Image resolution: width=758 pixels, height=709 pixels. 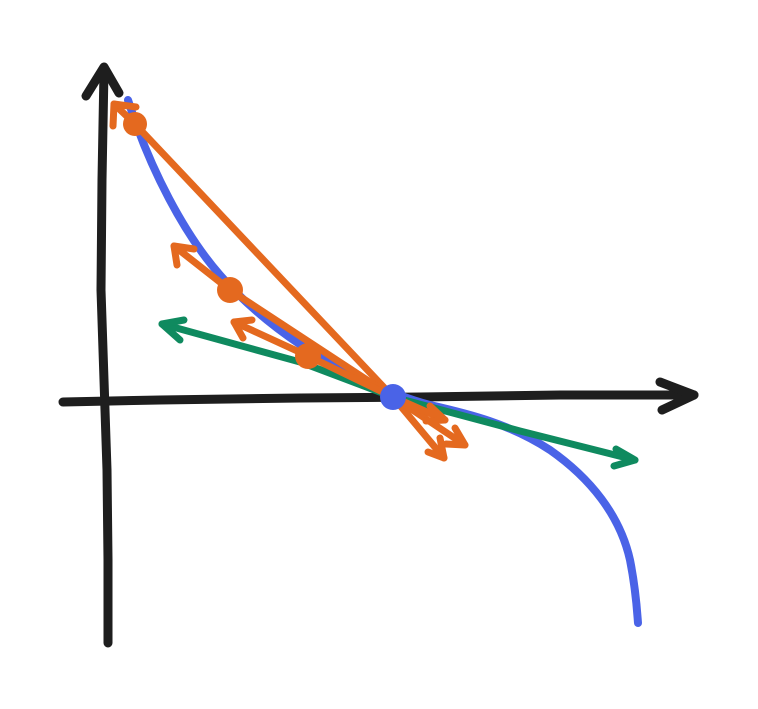 I want to click on secant-2-start-arrowhead-icon, so click(x=184, y=255).